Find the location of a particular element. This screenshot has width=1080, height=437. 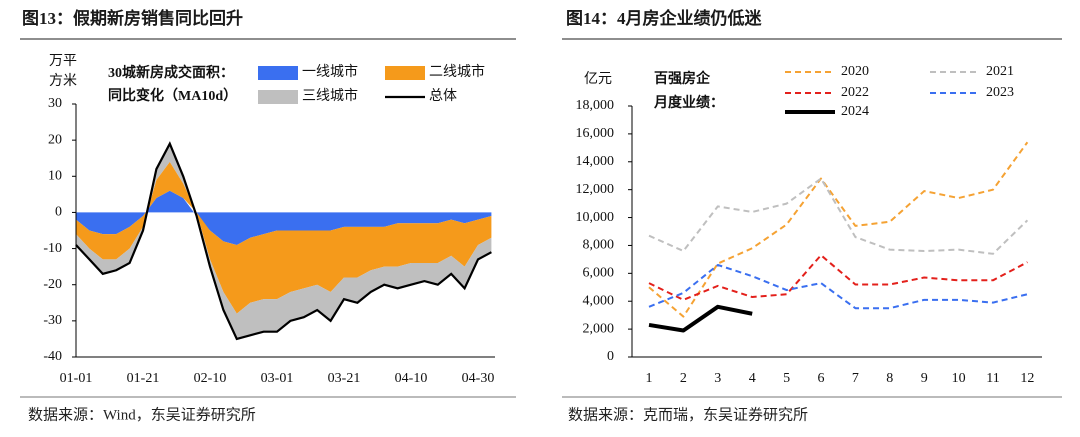

x-tick-label: 8 is located at coordinates (889, 378).